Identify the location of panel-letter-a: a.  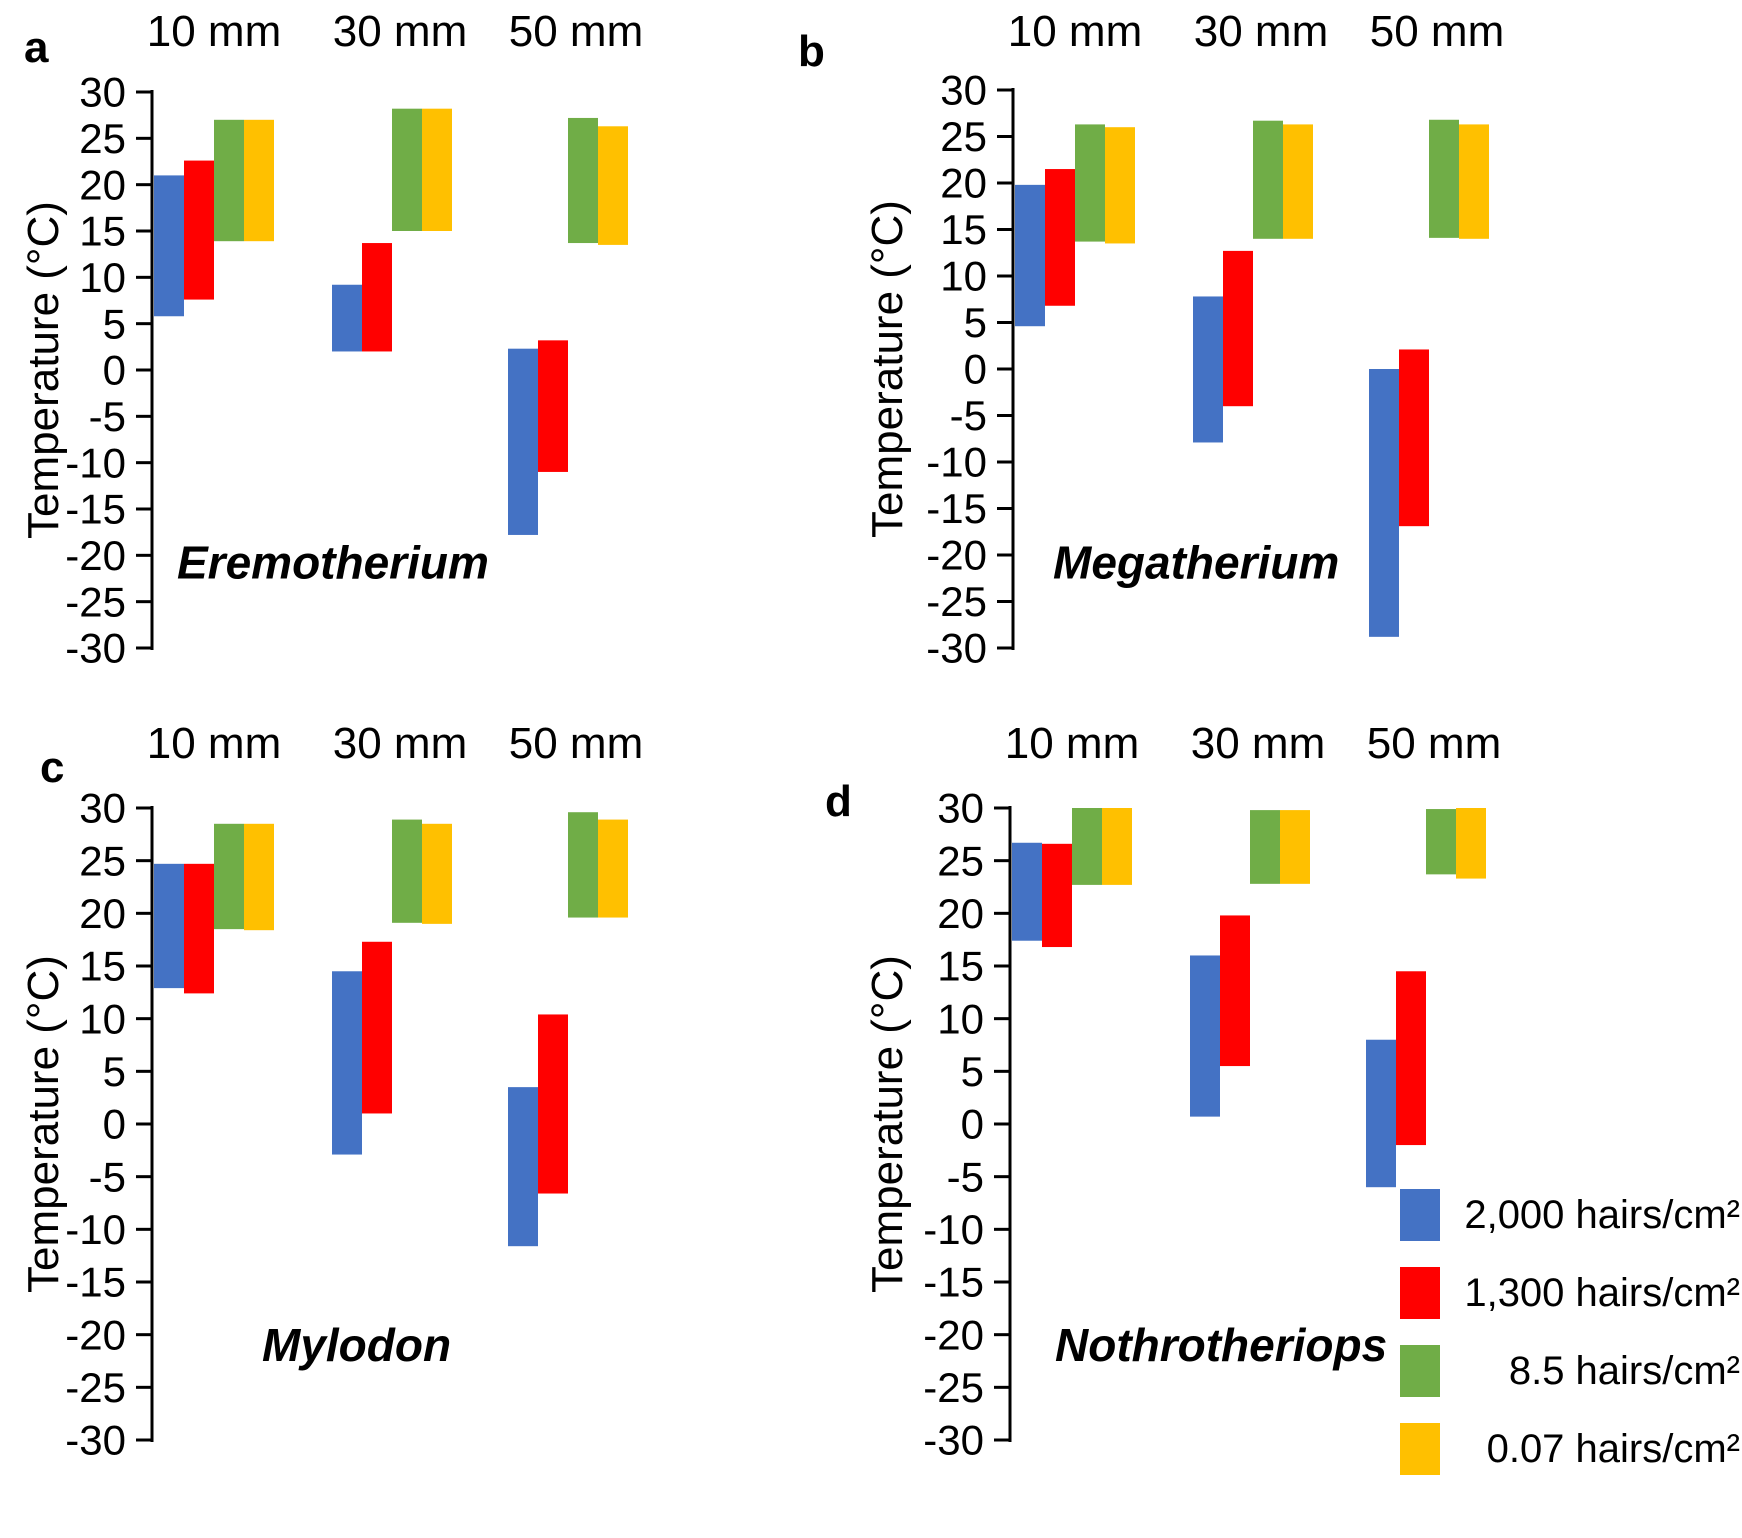
(36, 47).